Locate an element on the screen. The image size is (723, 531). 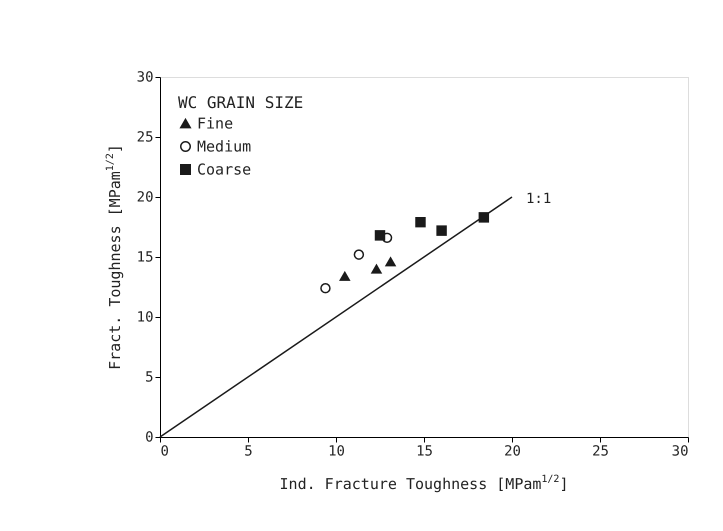
x-tick-label: 15 is located at coordinates (424, 452).